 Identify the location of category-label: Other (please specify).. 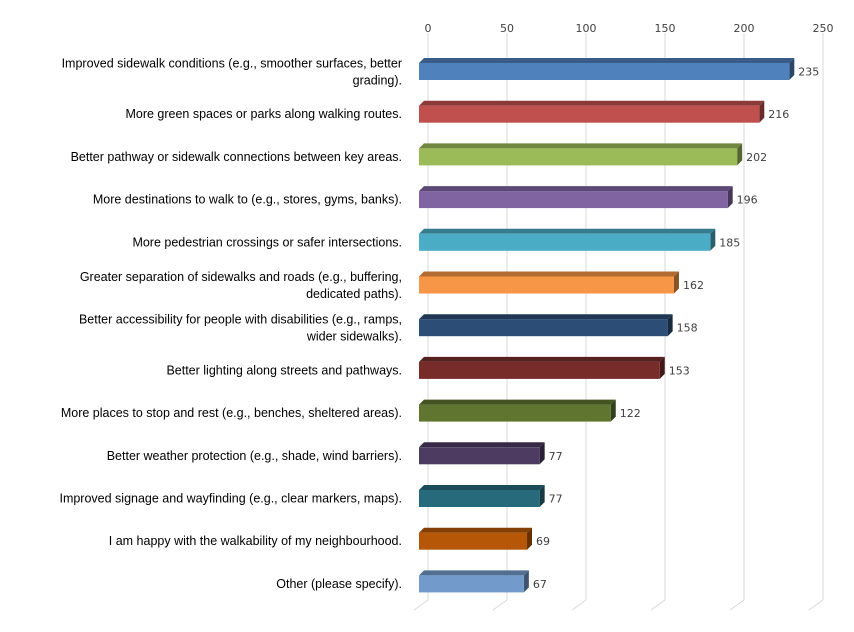
(339, 584).